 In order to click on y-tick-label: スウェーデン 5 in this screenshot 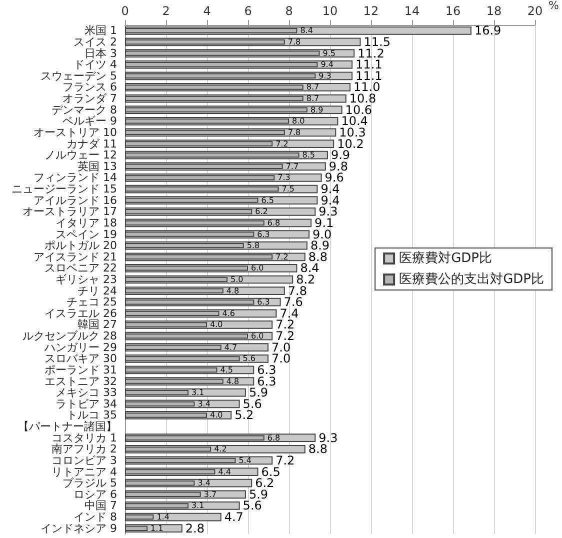, I will do `click(78, 75)`.